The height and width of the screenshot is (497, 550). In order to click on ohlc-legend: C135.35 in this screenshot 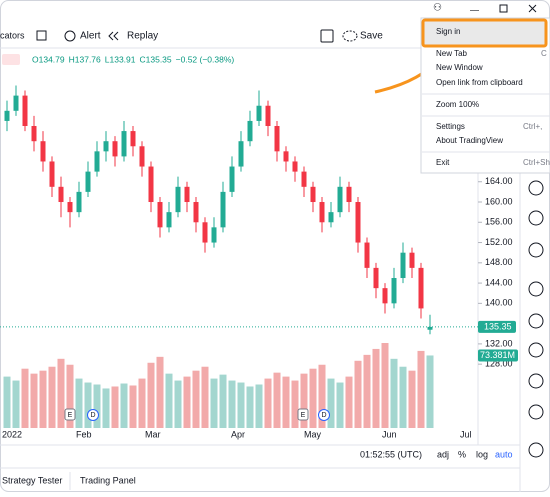, I will do `click(156, 59)`.